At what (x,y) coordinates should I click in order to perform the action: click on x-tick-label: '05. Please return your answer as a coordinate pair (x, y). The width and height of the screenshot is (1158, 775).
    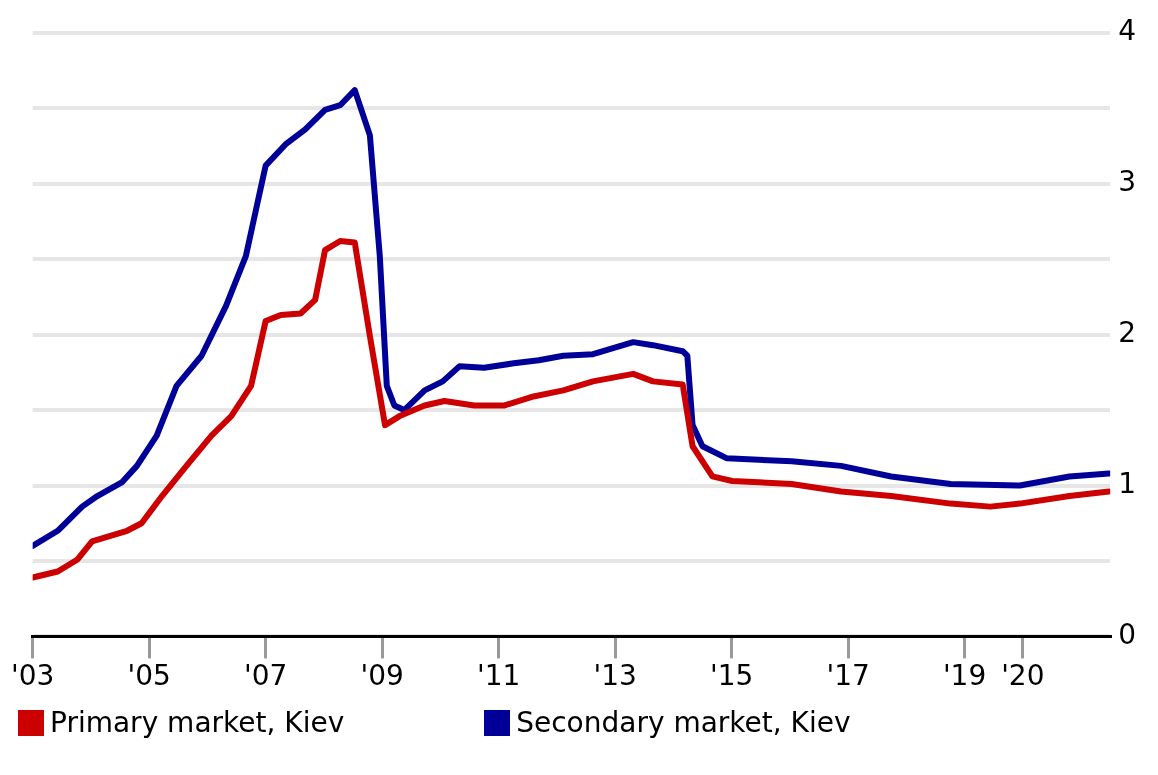
    Looking at the image, I should click on (149, 676).